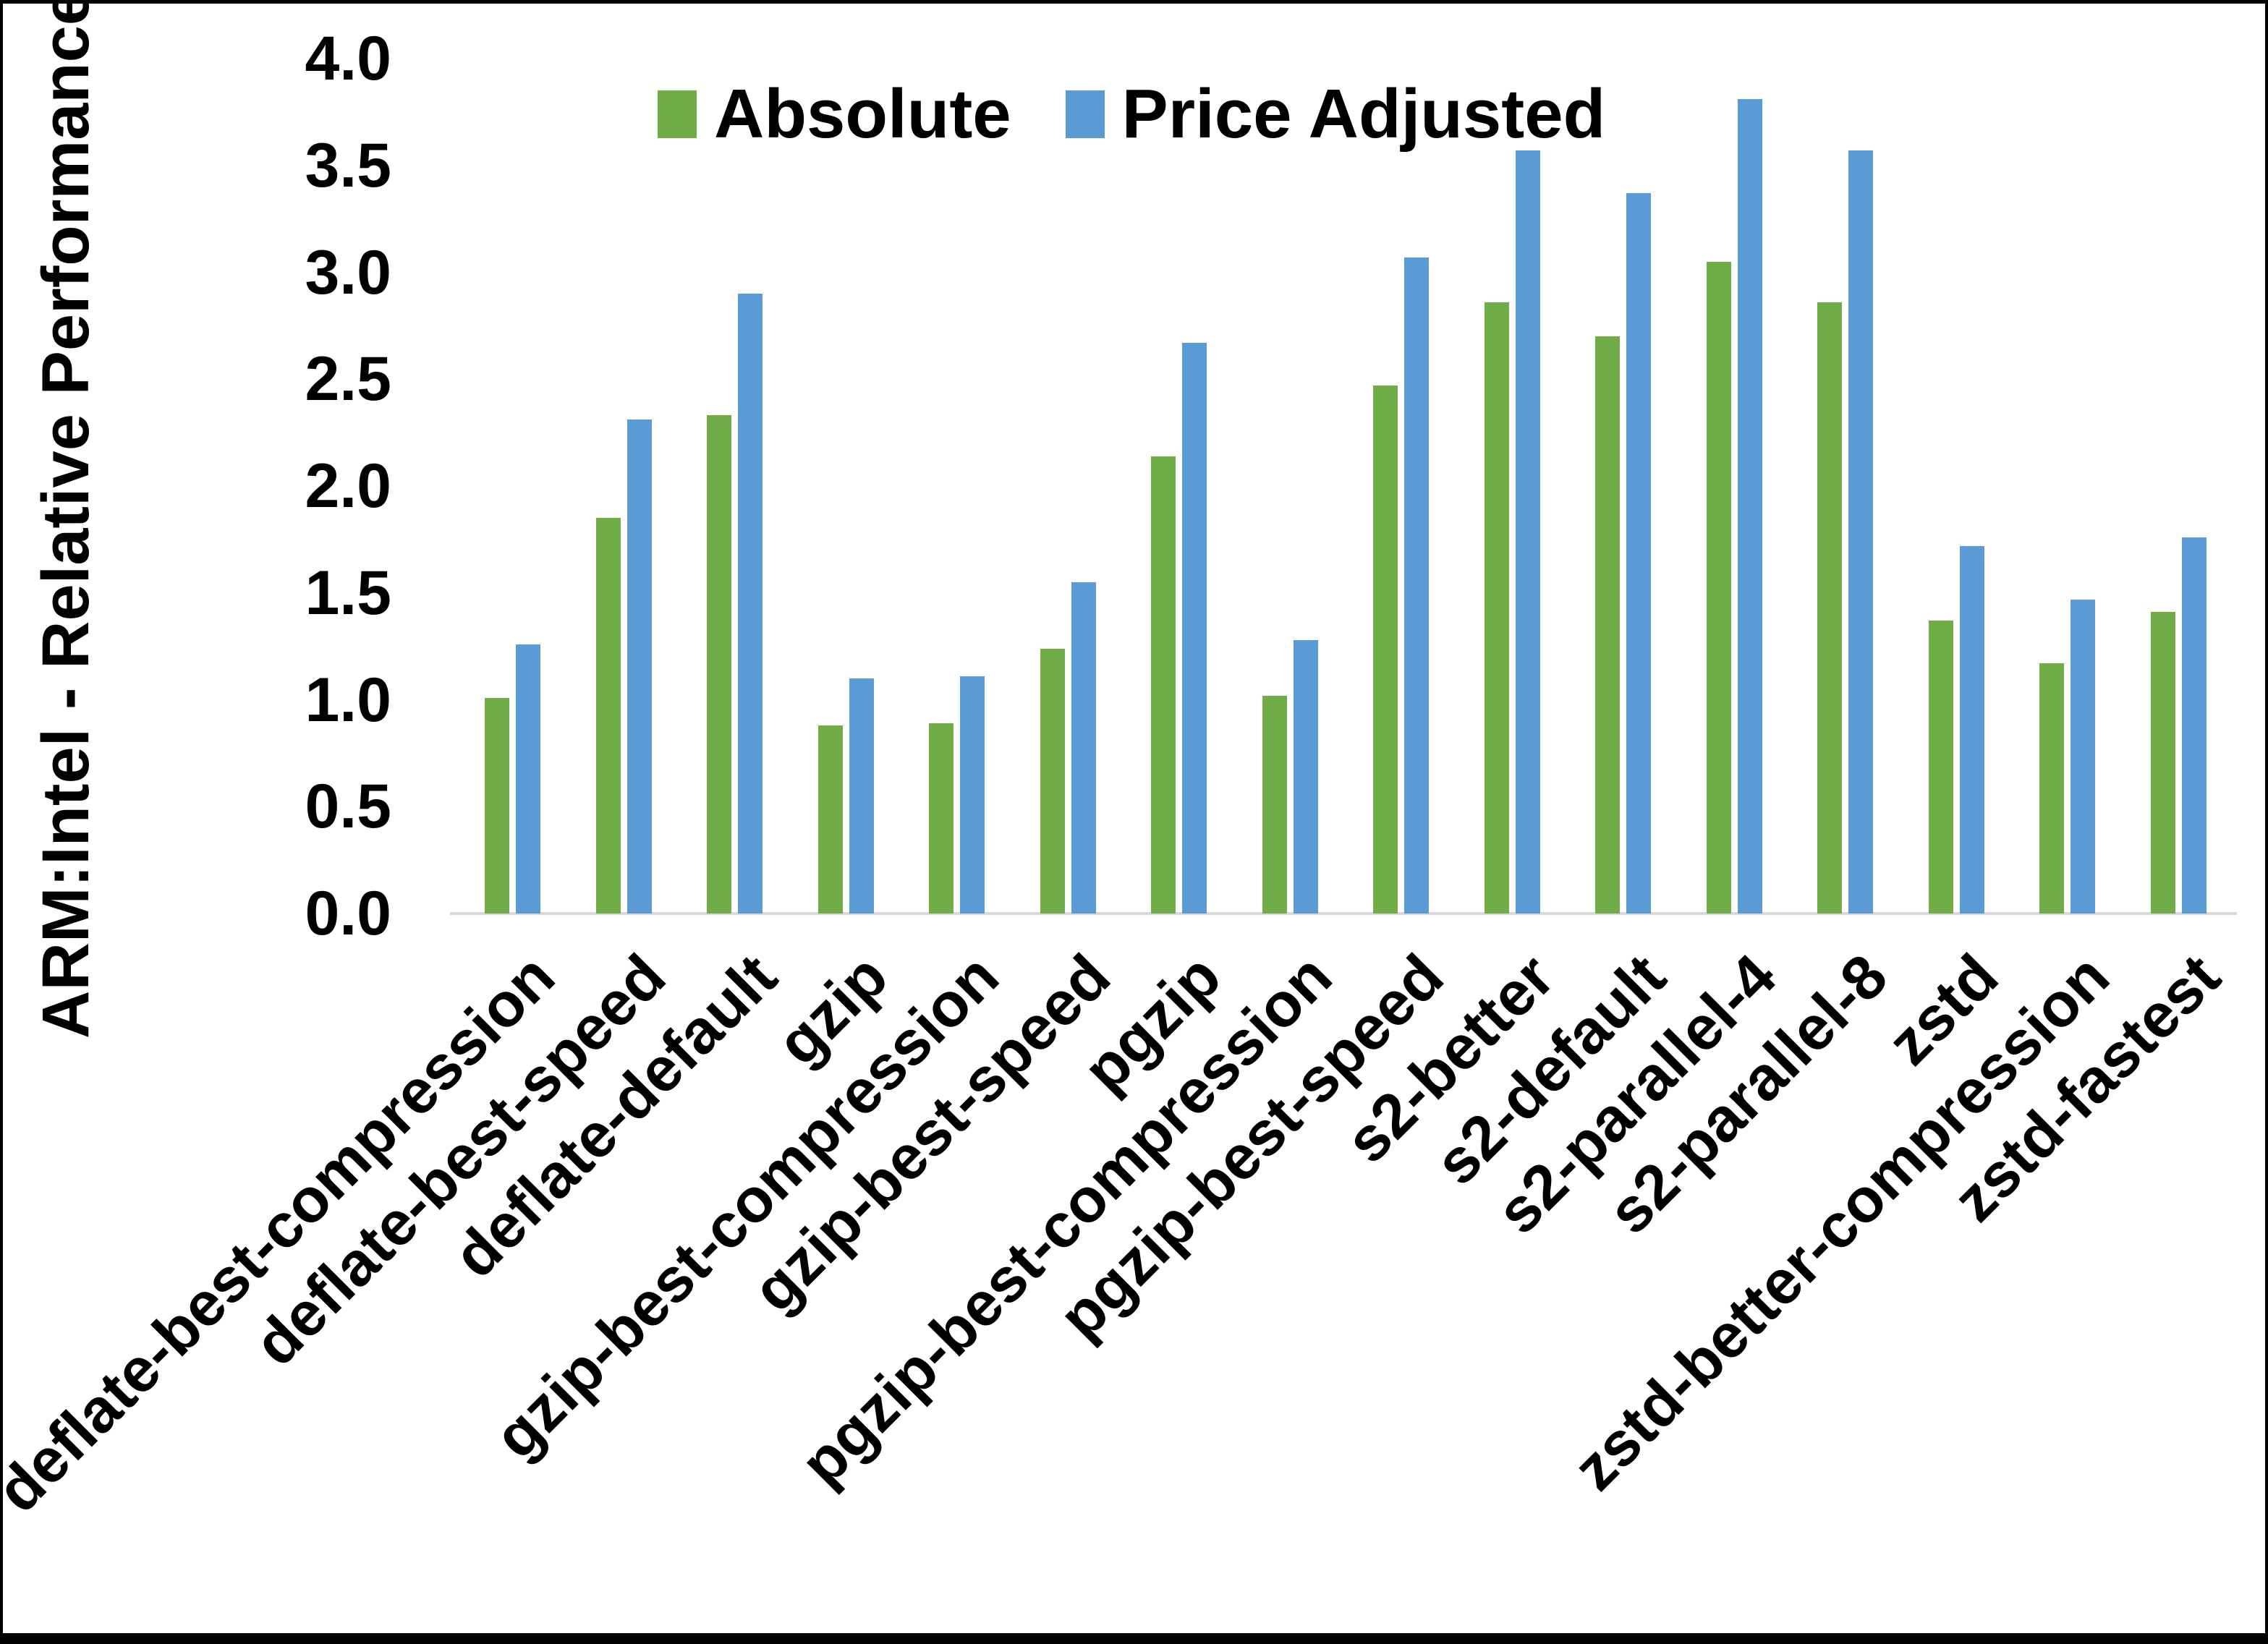 Image resolution: width=2268 pixels, height=1644 pixels. I want to click on legend: Absolute Price Adjusted, so click(1131, 114).